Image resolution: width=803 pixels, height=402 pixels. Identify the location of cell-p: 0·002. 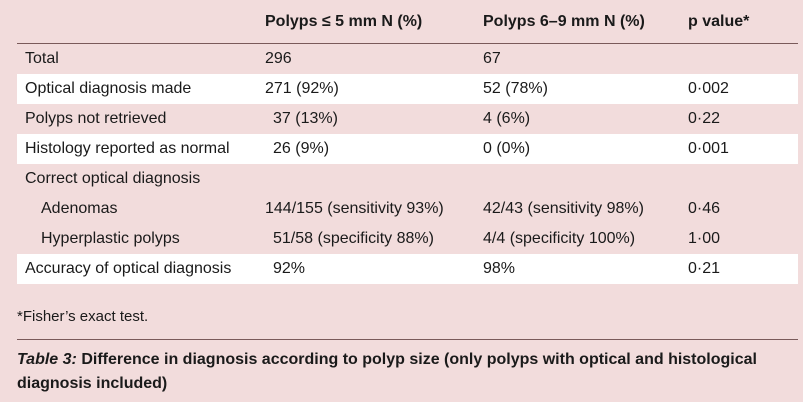
(708, 88).